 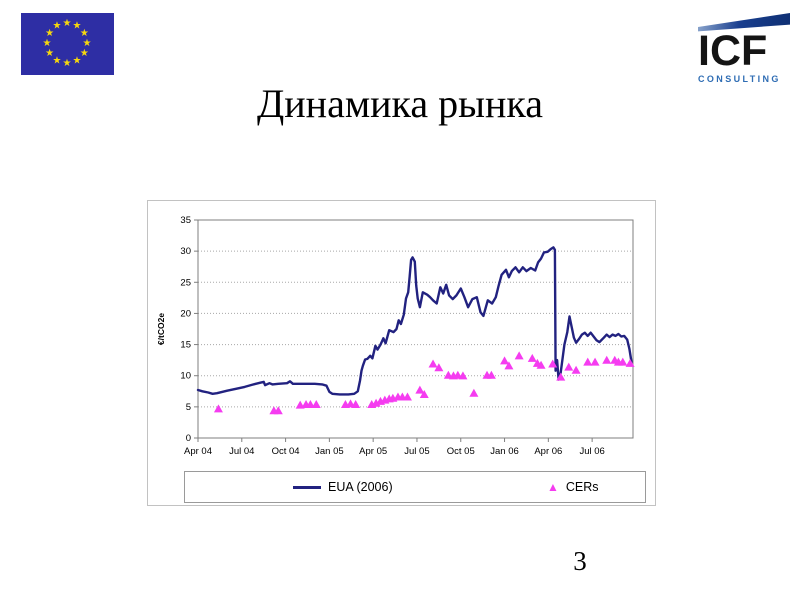 What do you see at coordinates (373, 451) in the screenshot?
I see `svg-text: Apr 05` at bounding box center [373, 451].